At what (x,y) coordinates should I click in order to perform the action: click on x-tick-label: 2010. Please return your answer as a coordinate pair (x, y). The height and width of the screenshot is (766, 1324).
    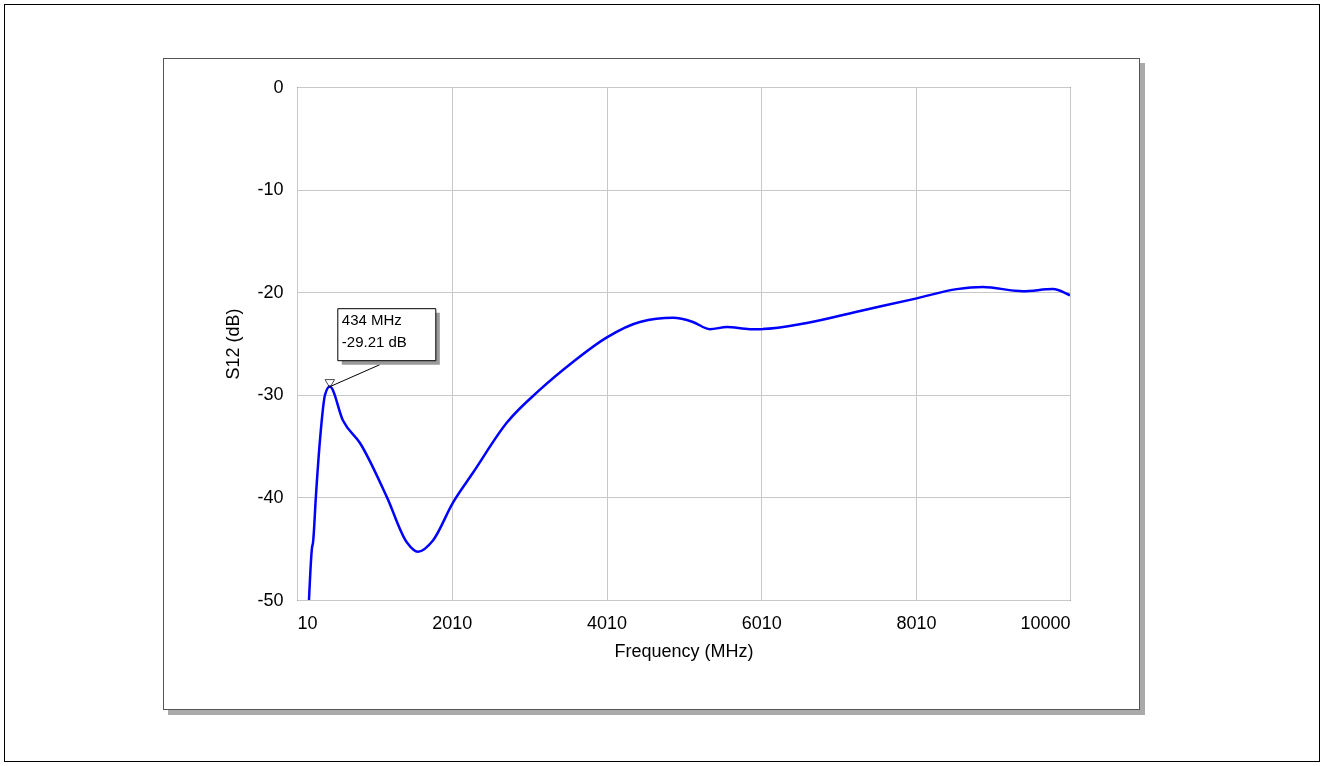
    Looking at the image, I should click on (452, 622).